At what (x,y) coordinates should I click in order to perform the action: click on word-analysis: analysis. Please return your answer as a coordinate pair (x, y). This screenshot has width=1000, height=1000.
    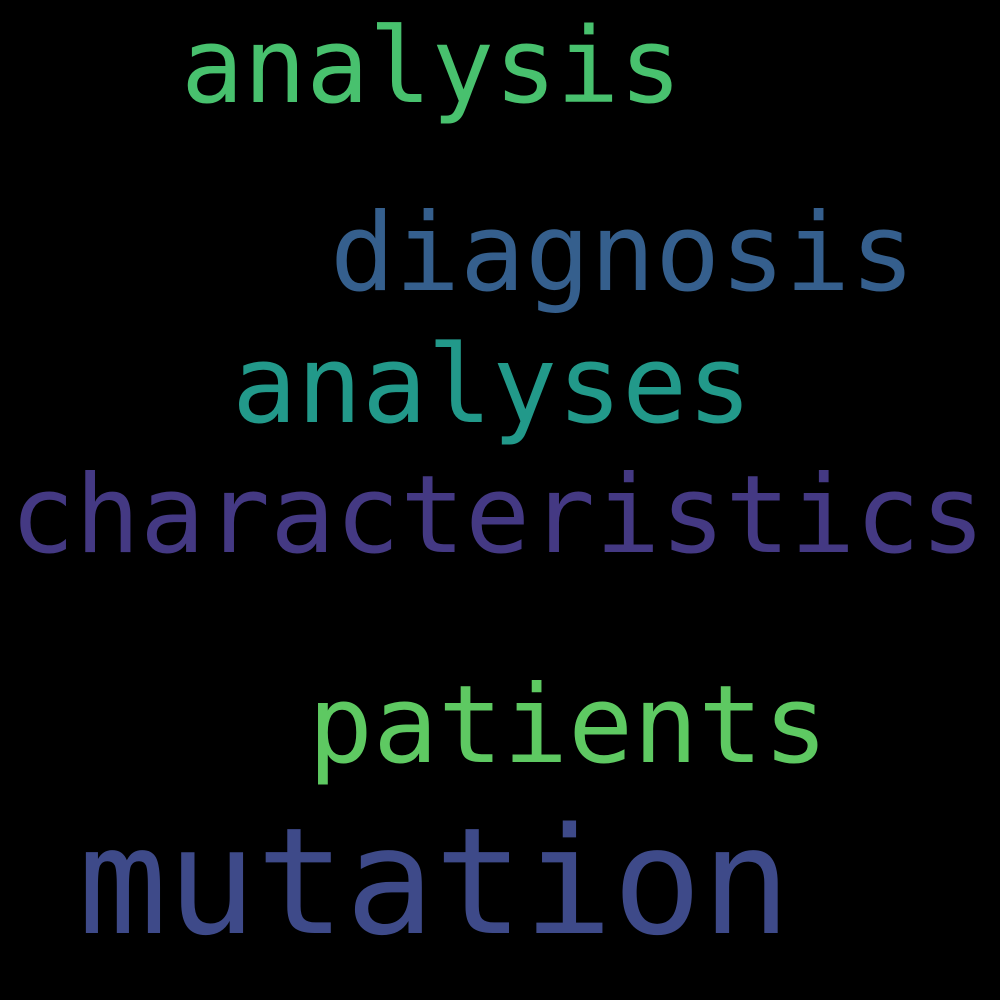
    Looking at the image, I should click on (431, 66).